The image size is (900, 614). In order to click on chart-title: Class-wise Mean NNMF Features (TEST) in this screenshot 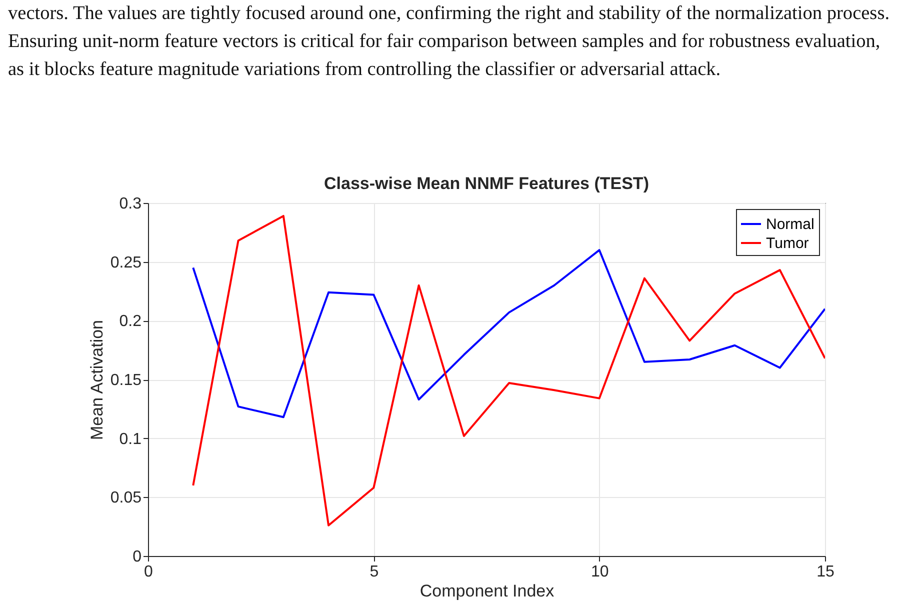, I will do `click(486, 183)`.